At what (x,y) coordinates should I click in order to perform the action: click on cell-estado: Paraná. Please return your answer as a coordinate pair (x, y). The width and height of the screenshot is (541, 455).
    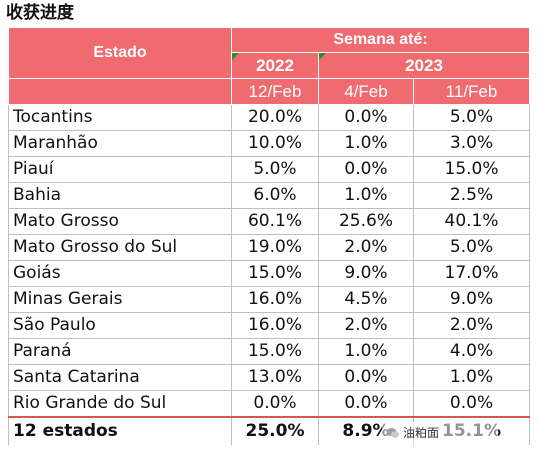
    Looking at the image, I should click on (120, 351).